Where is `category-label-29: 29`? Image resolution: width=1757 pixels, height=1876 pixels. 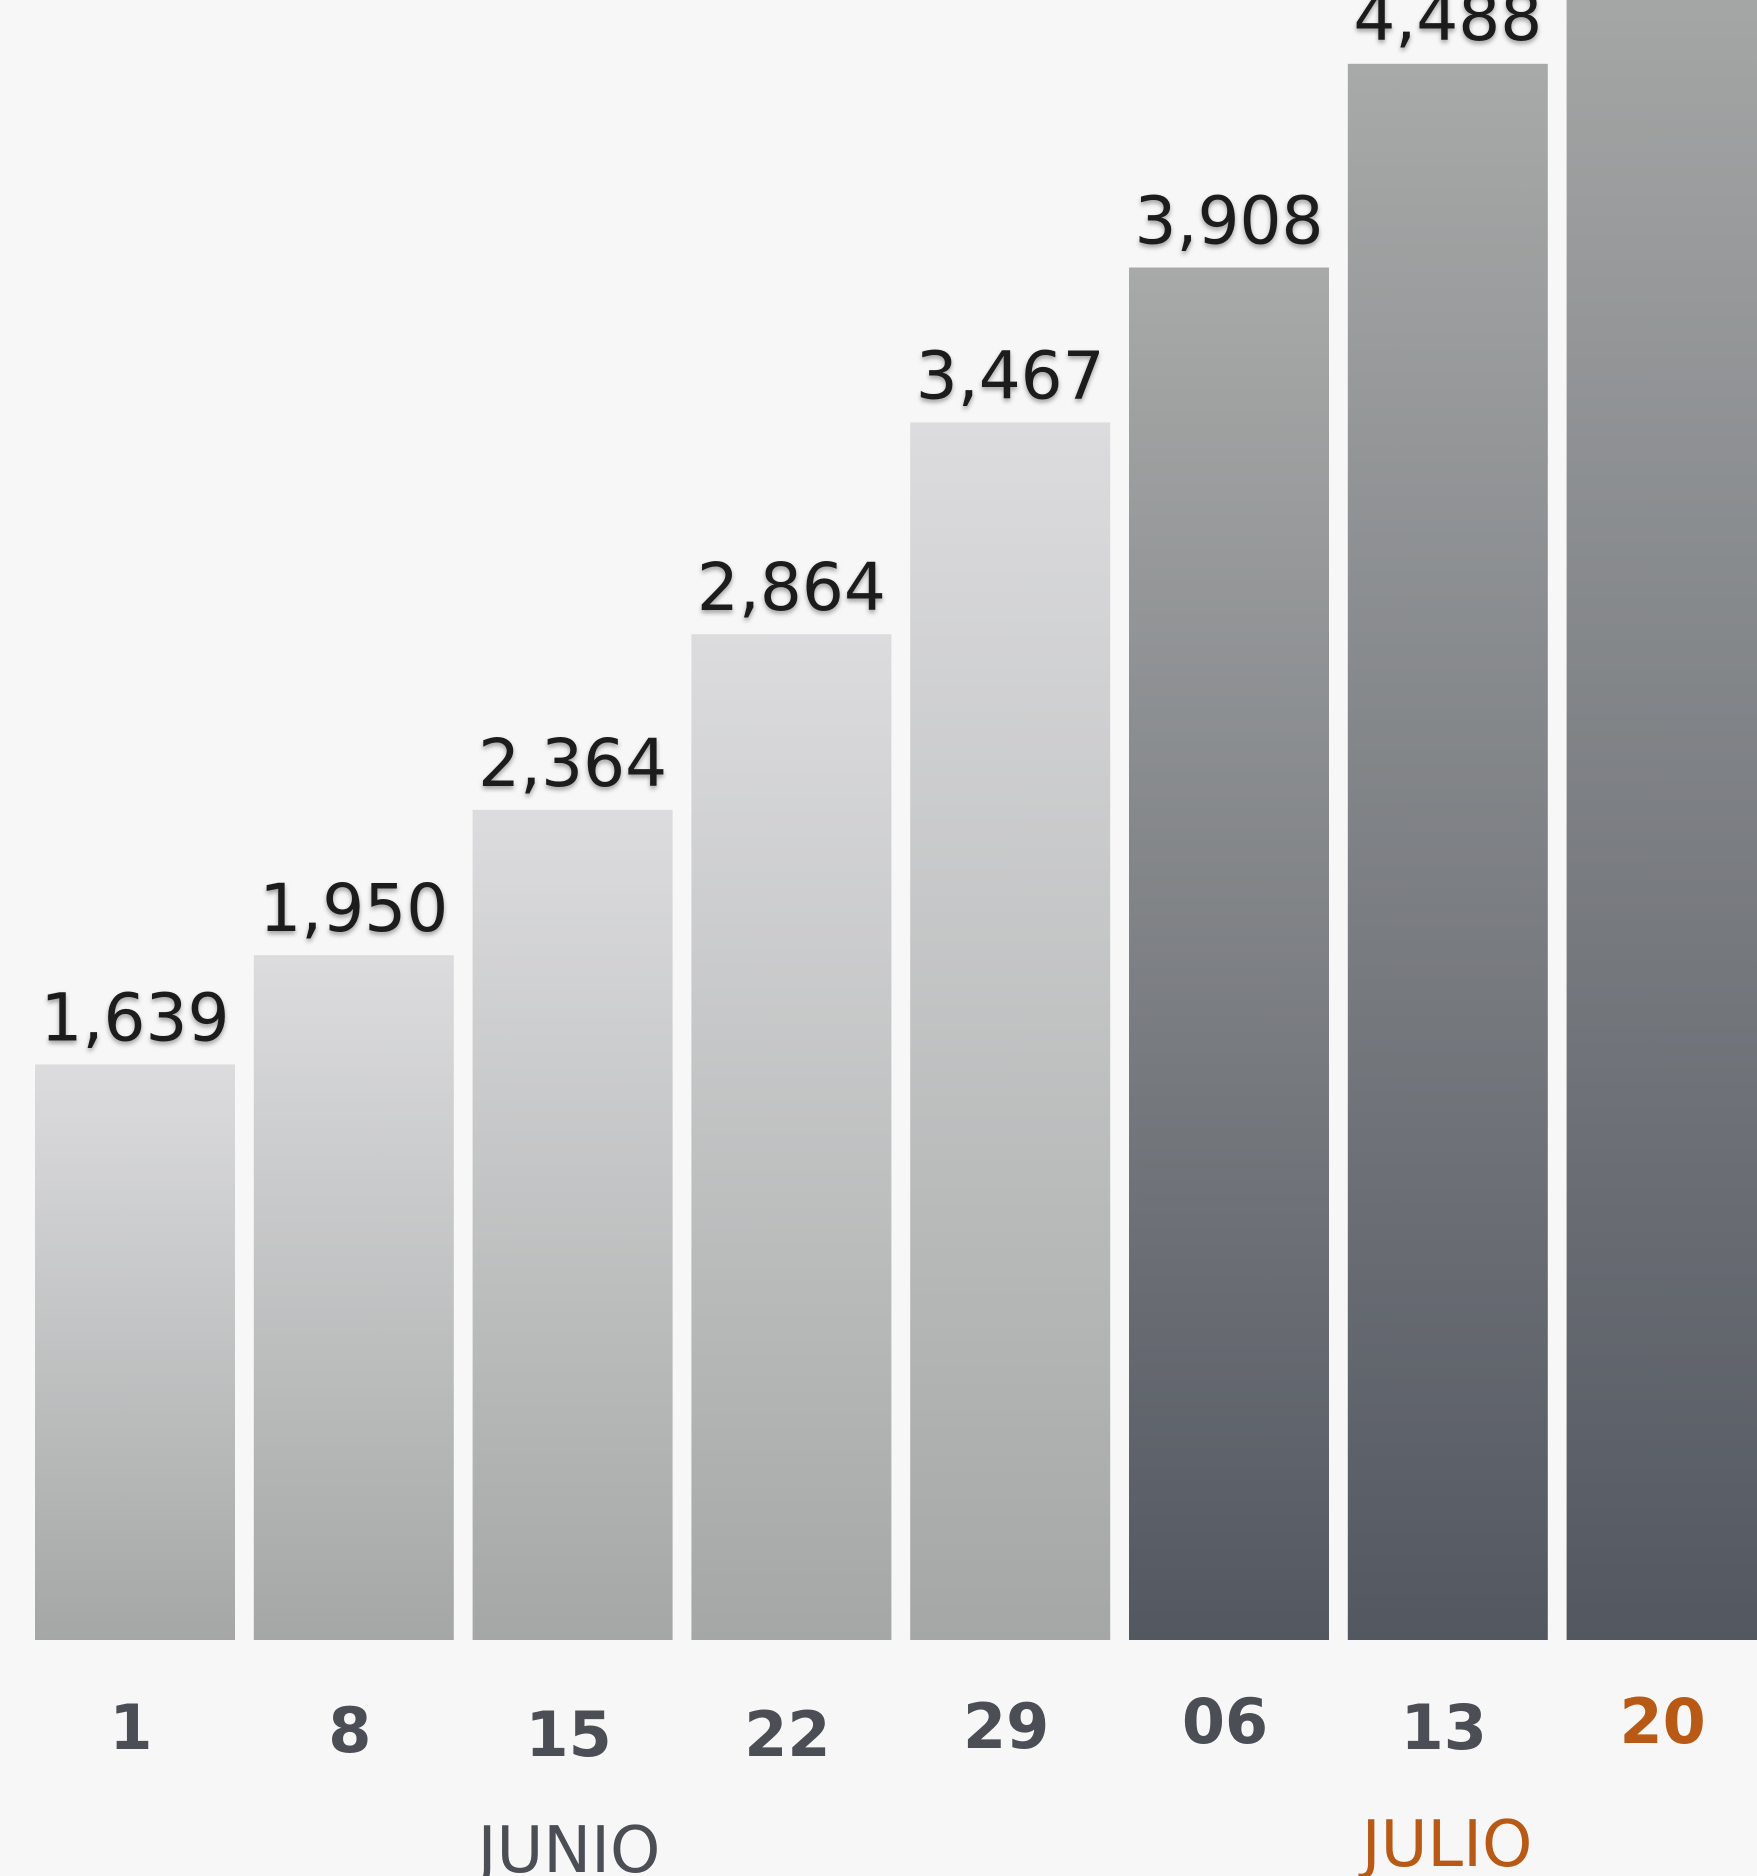
category-label-29: 29 is located at coordinates (1006, 1726).